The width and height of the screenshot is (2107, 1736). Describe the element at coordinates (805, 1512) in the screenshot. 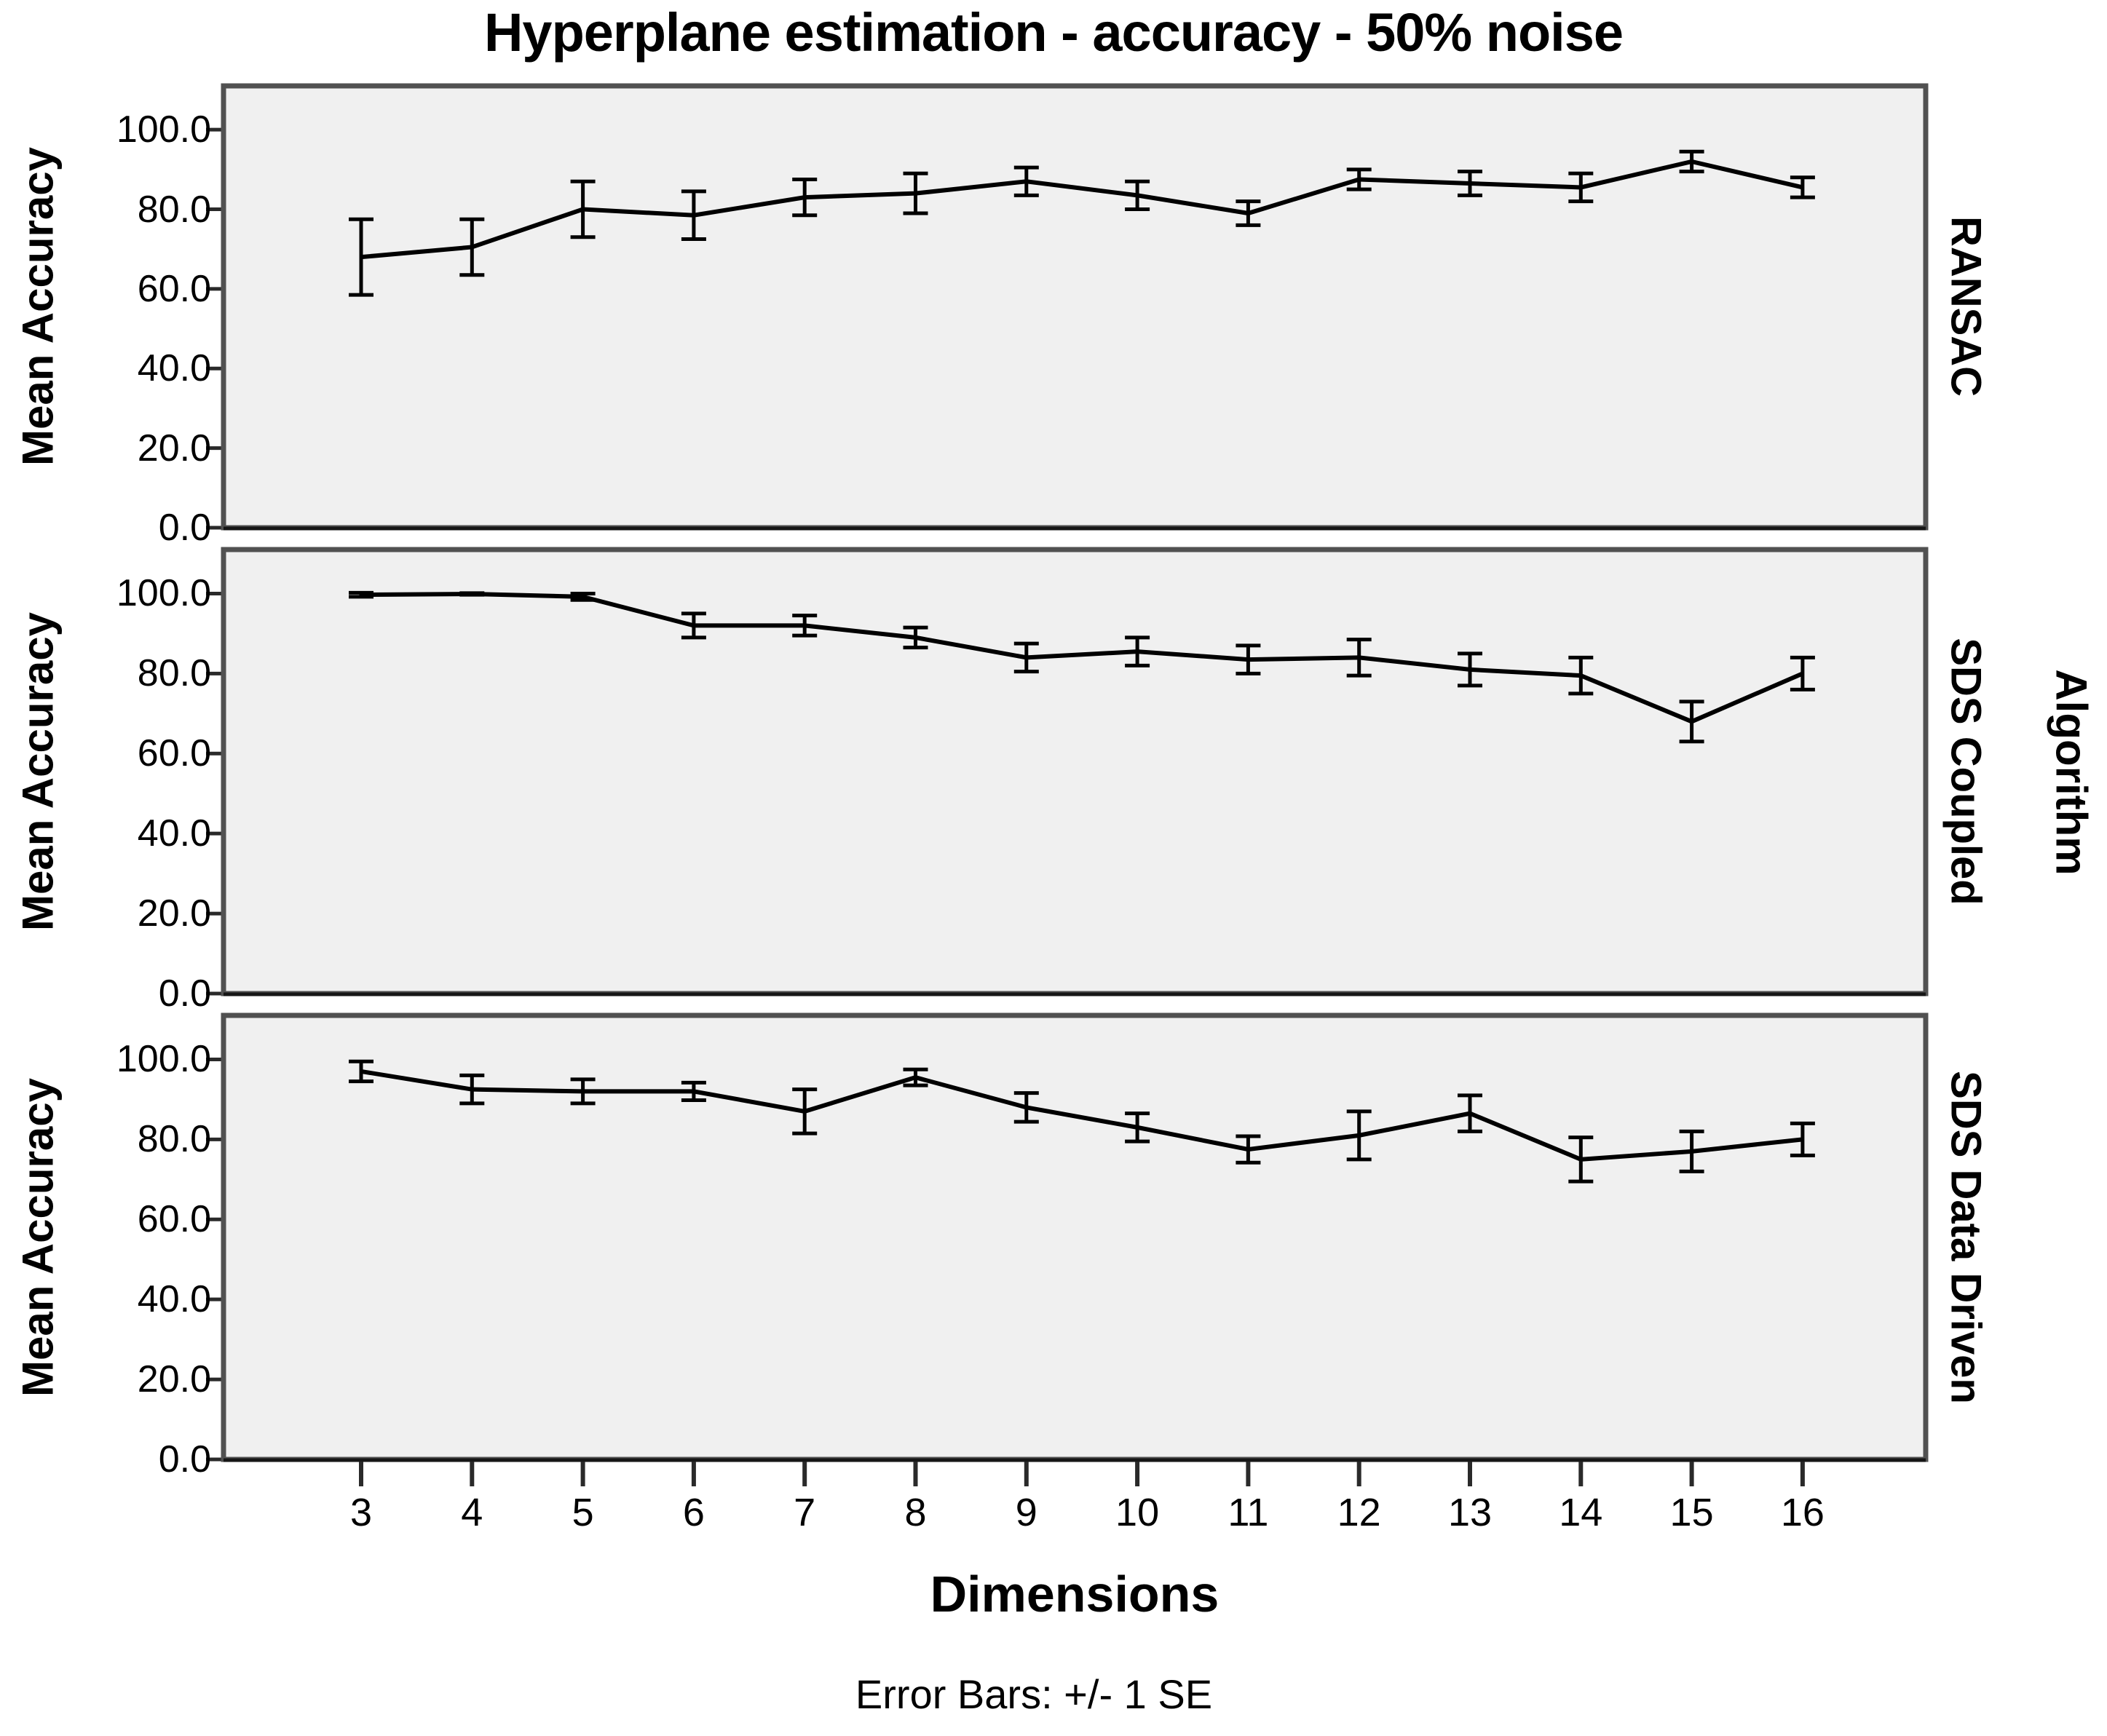

I see `x-tick-label: 7` at that location.